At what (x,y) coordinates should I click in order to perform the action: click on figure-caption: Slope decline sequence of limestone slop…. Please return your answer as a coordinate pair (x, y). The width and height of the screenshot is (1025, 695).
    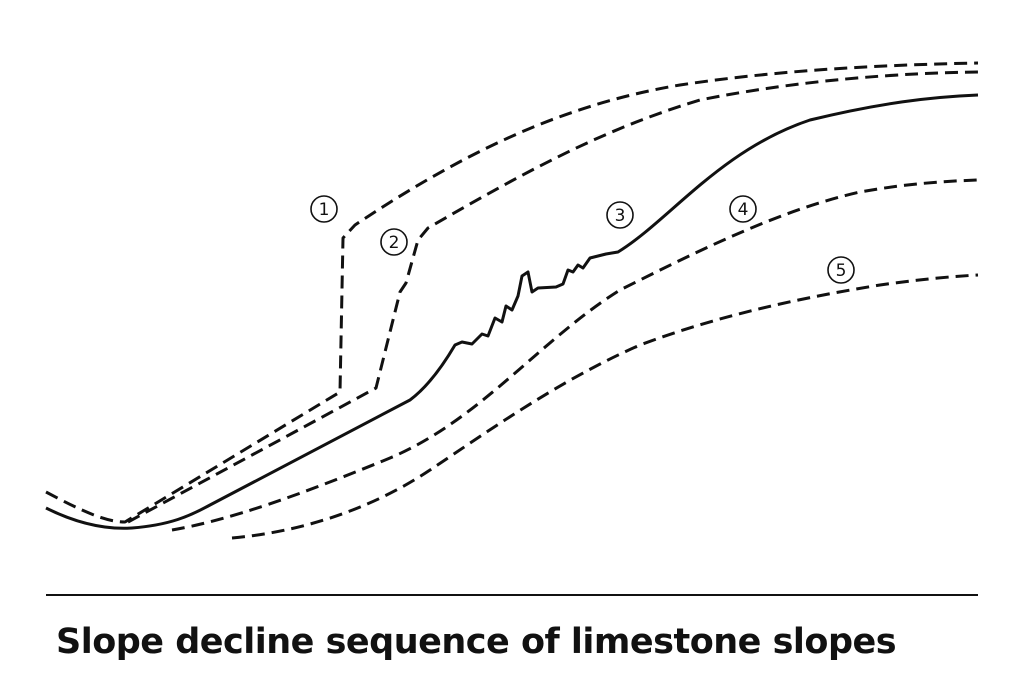
    Looking at the image, I should click on (476, 642).